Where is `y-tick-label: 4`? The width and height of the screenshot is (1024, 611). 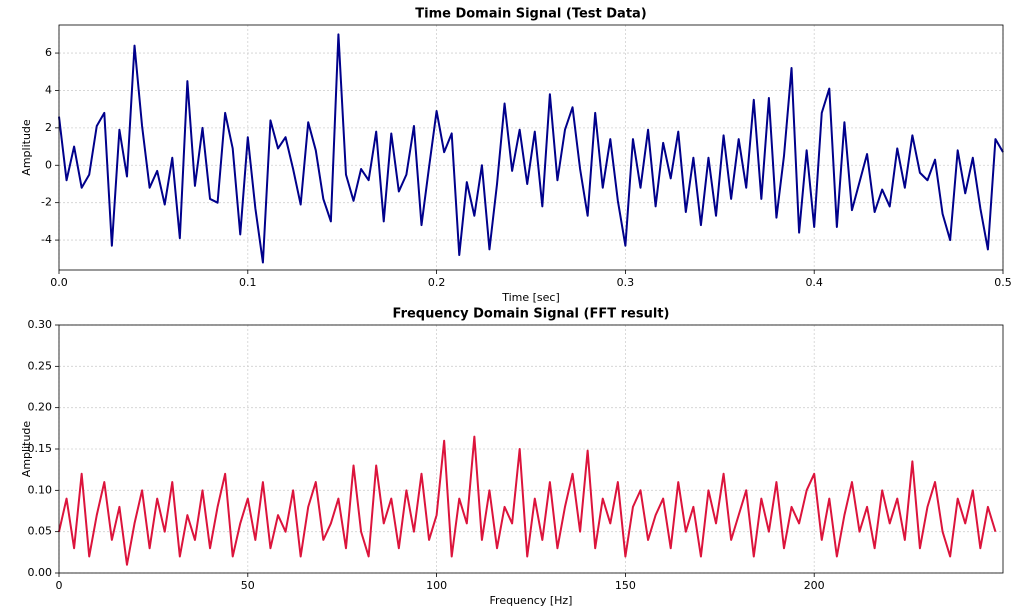
y-tick-label: 4 is located at coordinates (48, 89).